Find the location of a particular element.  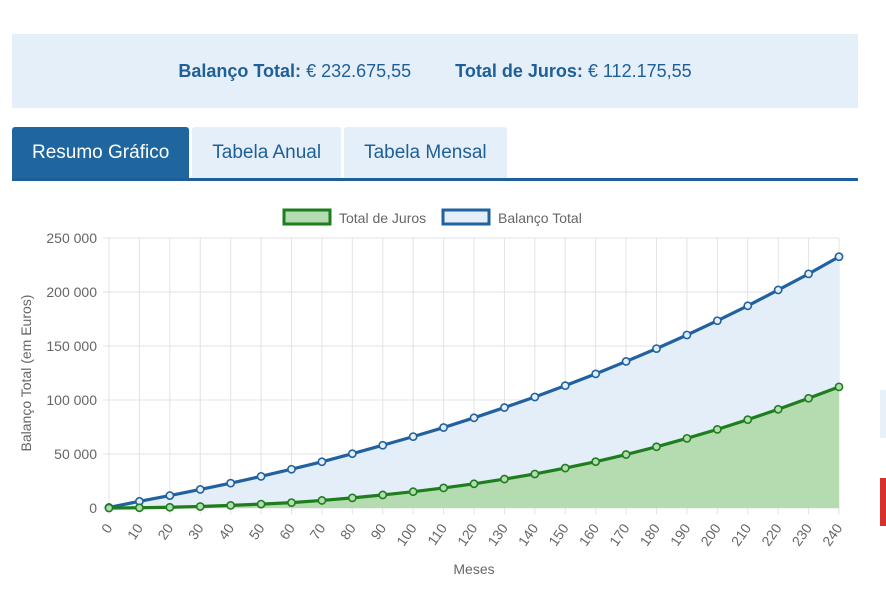

y-tick-label: 100 000 is located at coordinates (71, 400).